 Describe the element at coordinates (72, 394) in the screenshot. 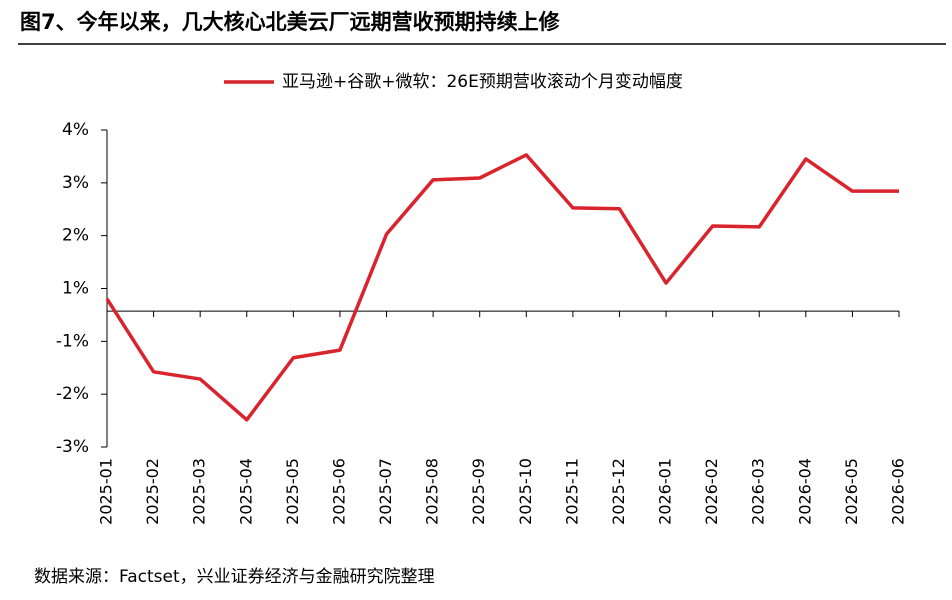

I see `y-tick-label: -2%` at that location.